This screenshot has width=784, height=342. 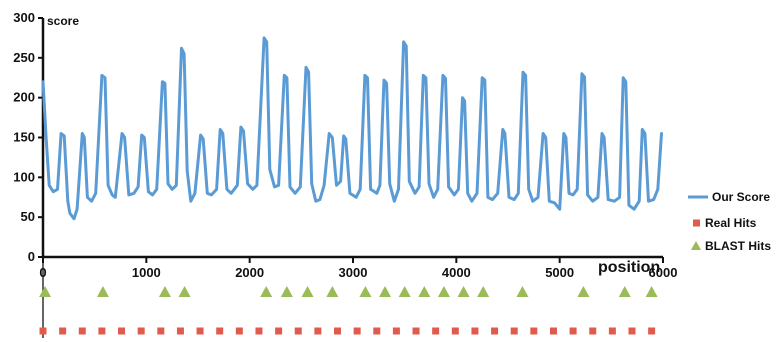 What do you see at coordinates (24, 97) in the screenshot?
I see `y-tick-label: 200` at bounding box center [24, 97].